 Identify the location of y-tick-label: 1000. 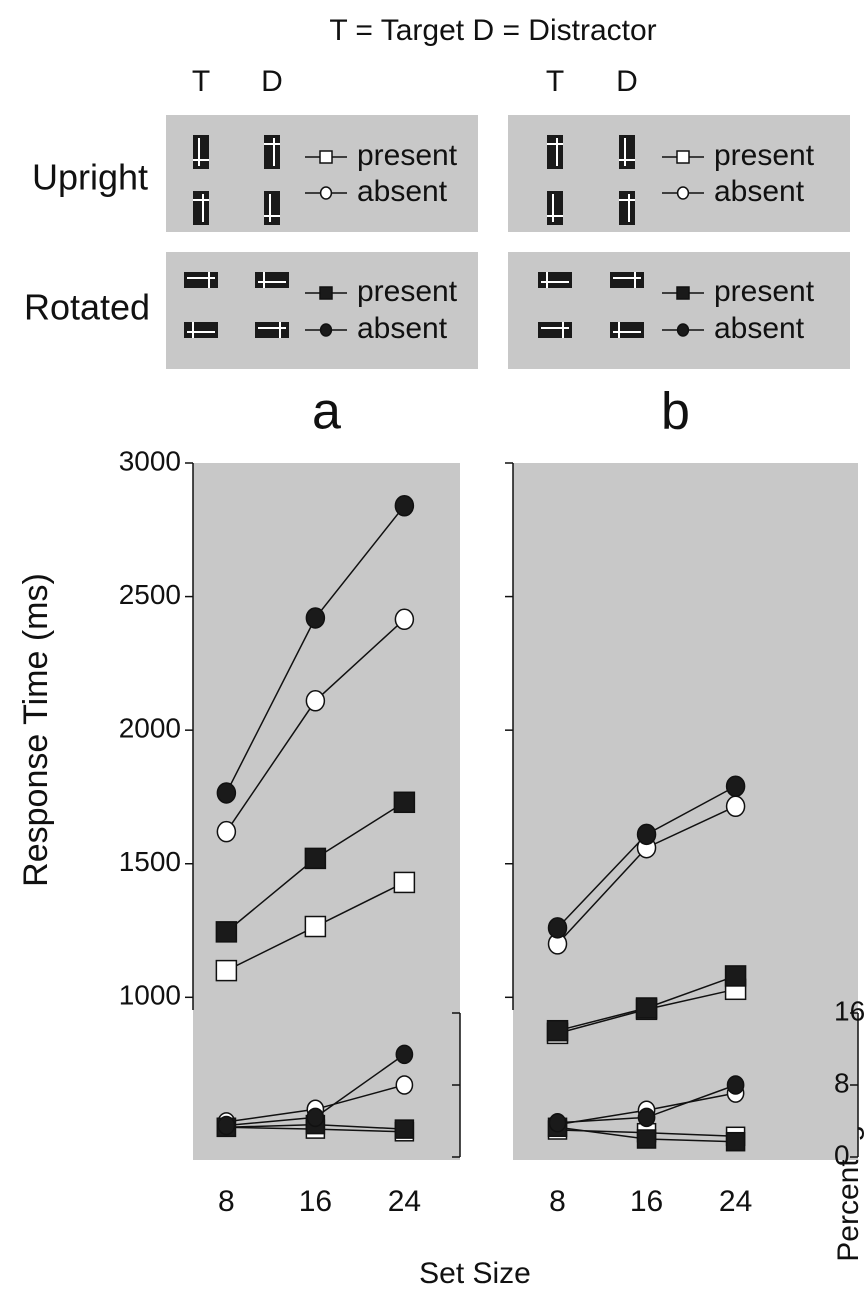
(150, 995).